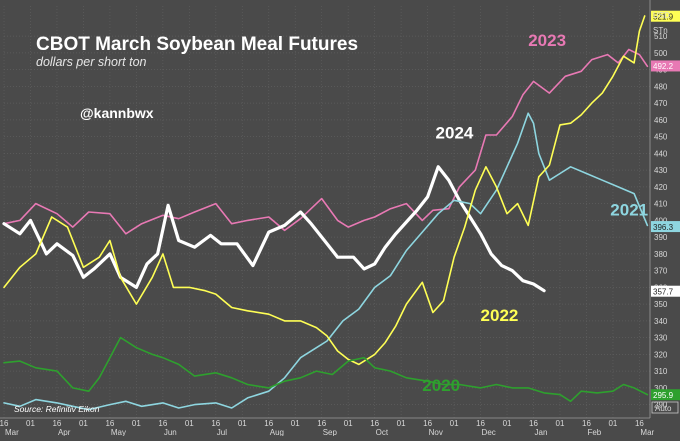 This screenshot has width=680, height=441. I want to click on y-tick-label: 310, so click(661, 371).